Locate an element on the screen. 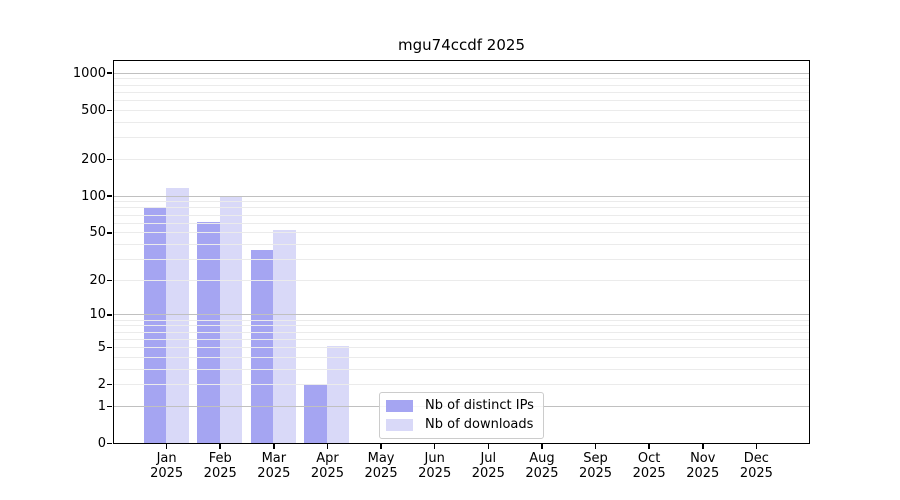  x-tick-label: Jun 2025 is located at coordinates (435, 466).